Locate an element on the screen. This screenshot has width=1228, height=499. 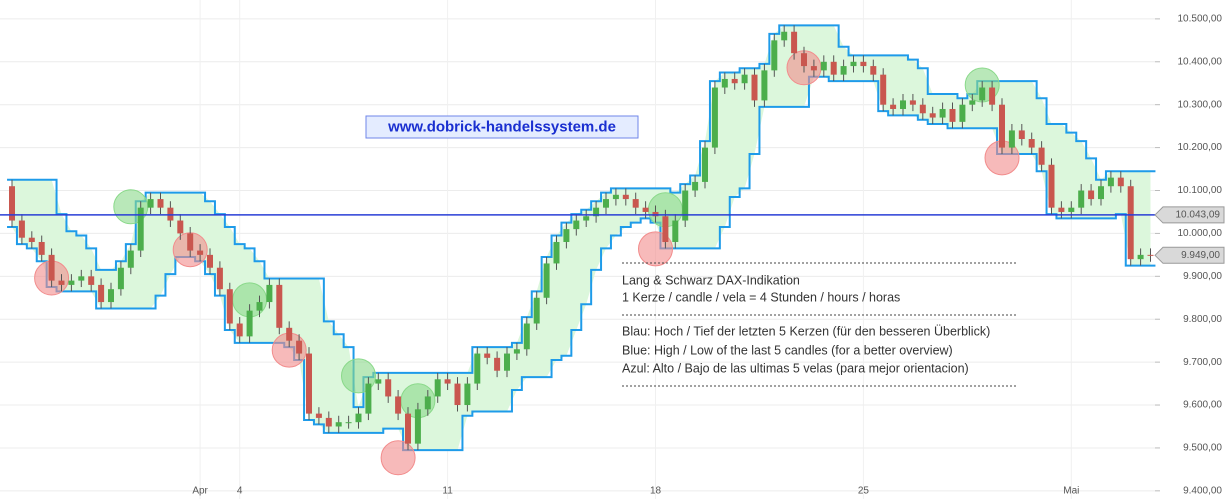
watermark-box is located at coordinates (502, 127).